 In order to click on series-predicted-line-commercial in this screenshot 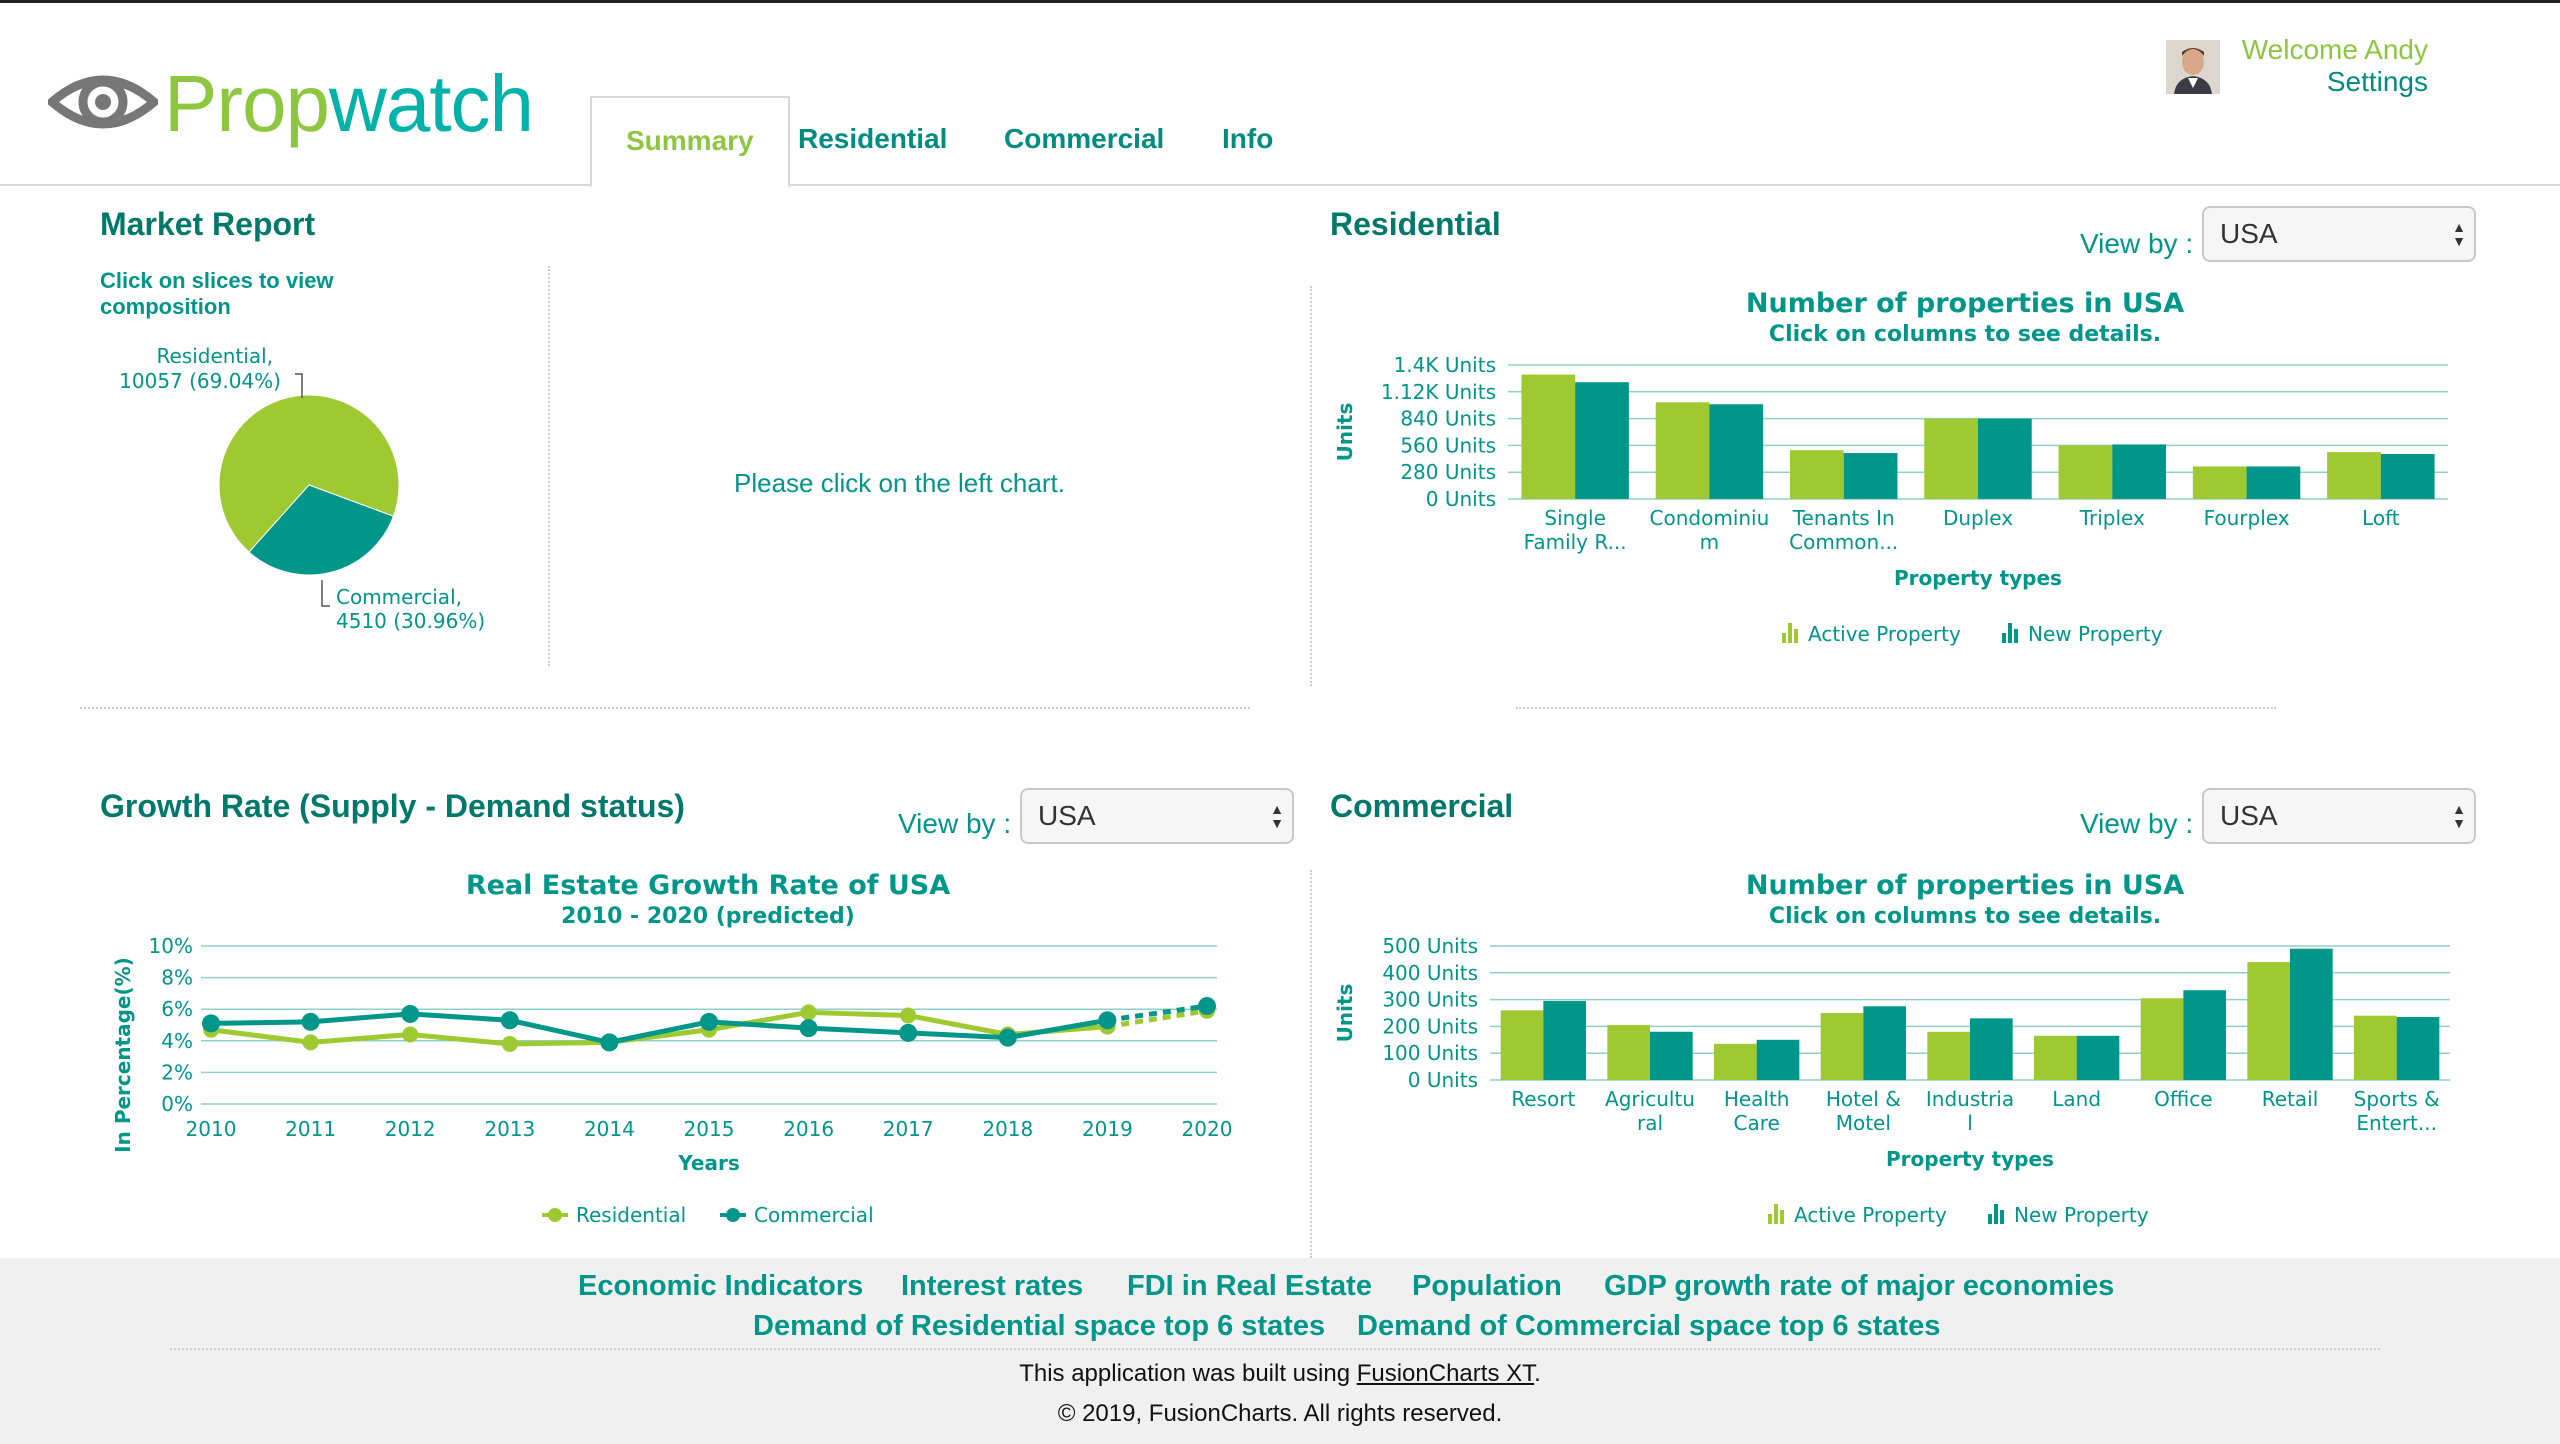, I will do `click(1157, 1013)`.